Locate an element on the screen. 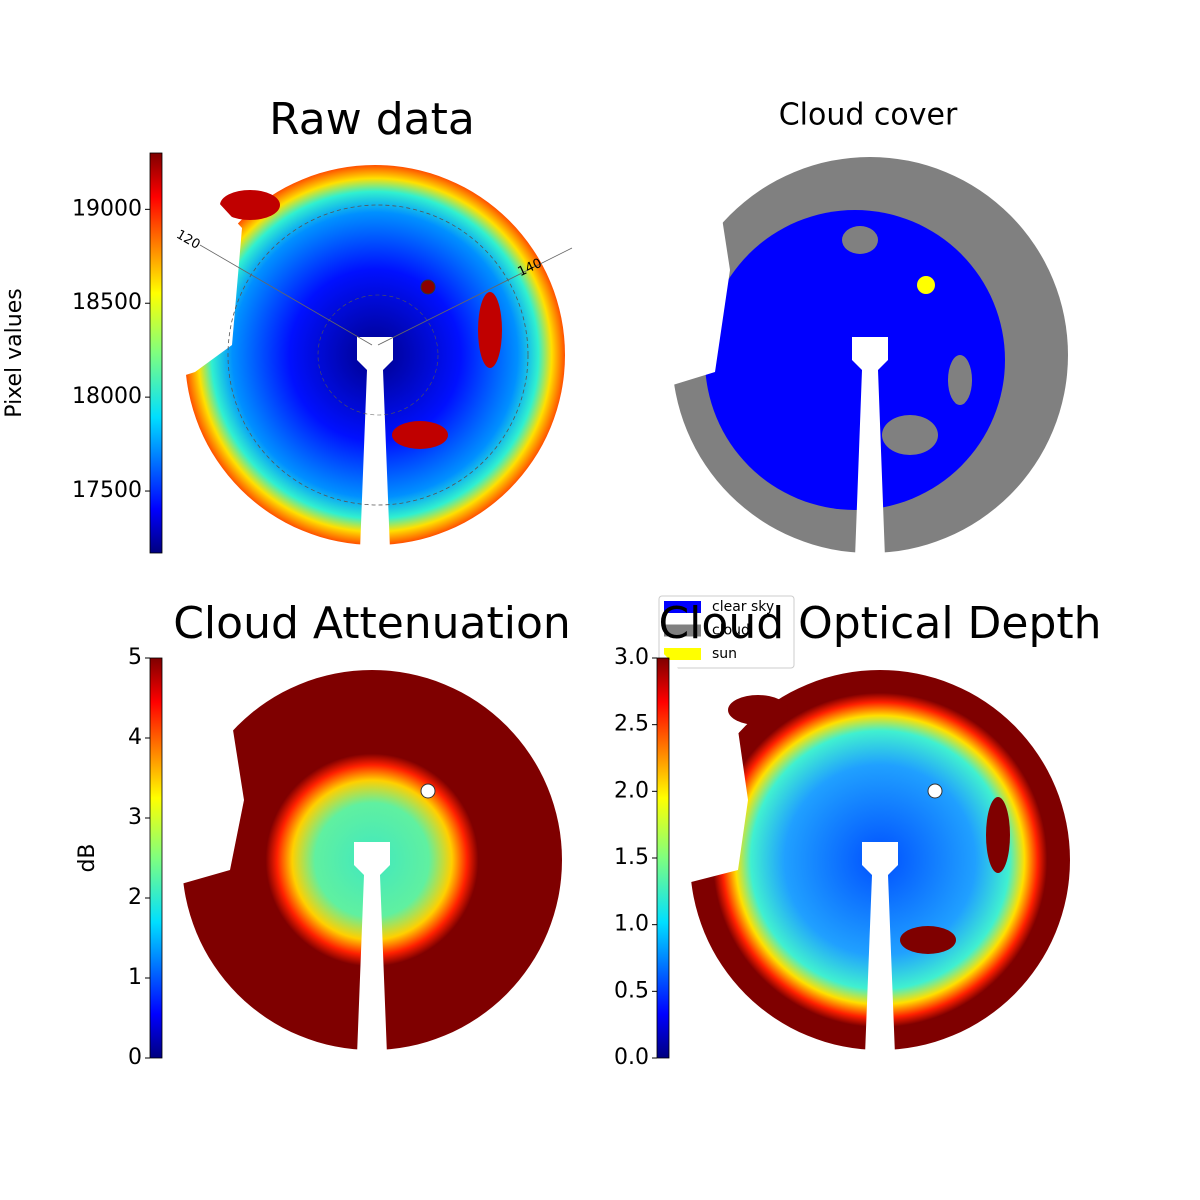 The image size is (1200, 1200). colorbar-tick-label: 18500 is located at coordinates (107, 302).